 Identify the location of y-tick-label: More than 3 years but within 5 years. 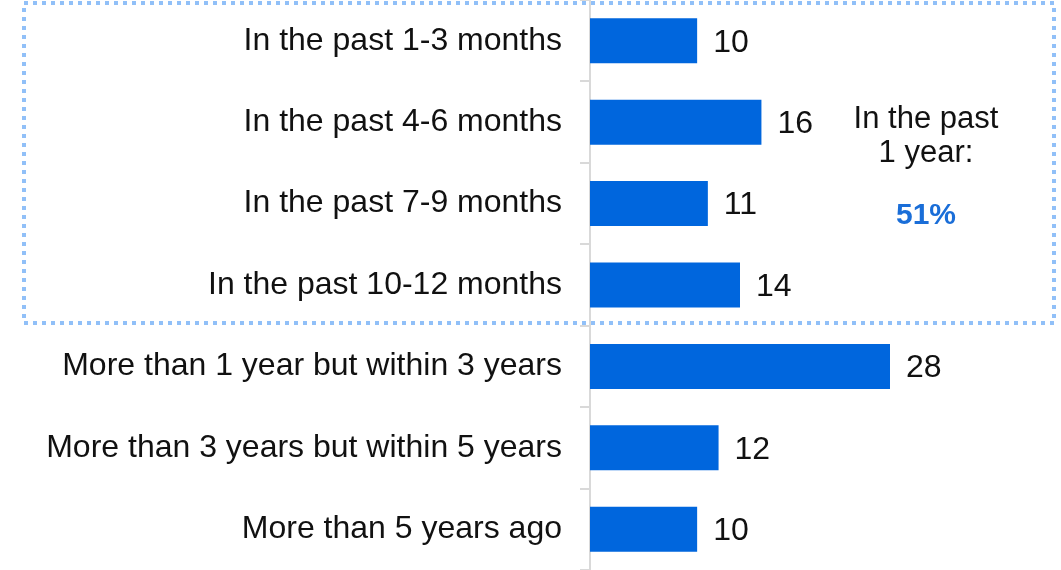
(304, 445).